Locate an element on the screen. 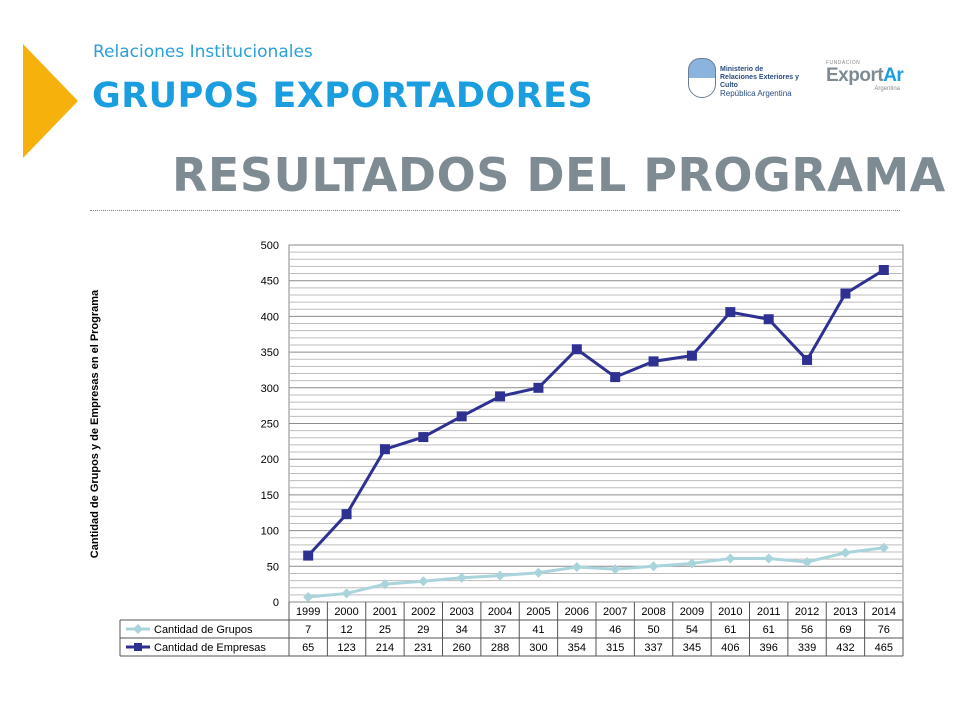 This screenshot has height=720, width=960. table-value: 69 is located at coordinates (845, 630).